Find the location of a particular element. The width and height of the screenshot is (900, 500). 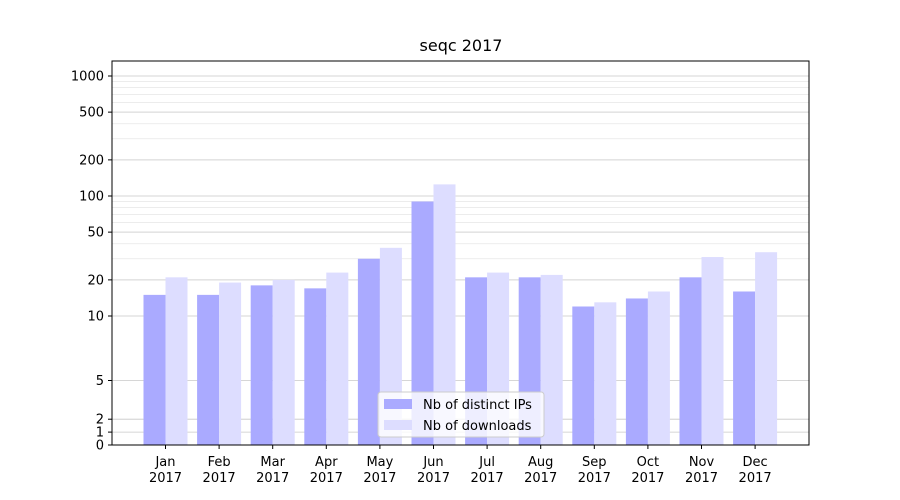

y-tick-label: 200 is located at coordinates (91, 160).